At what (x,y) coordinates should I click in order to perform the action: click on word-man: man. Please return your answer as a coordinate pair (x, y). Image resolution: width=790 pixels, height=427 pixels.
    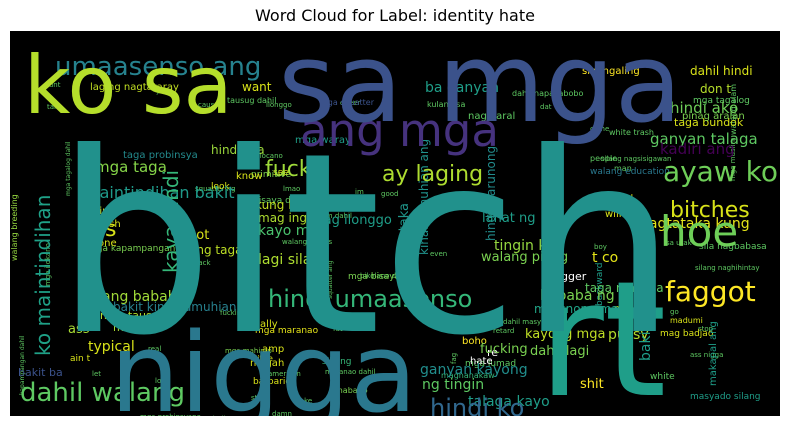
    Looking at the image, I should click on (623, 168).